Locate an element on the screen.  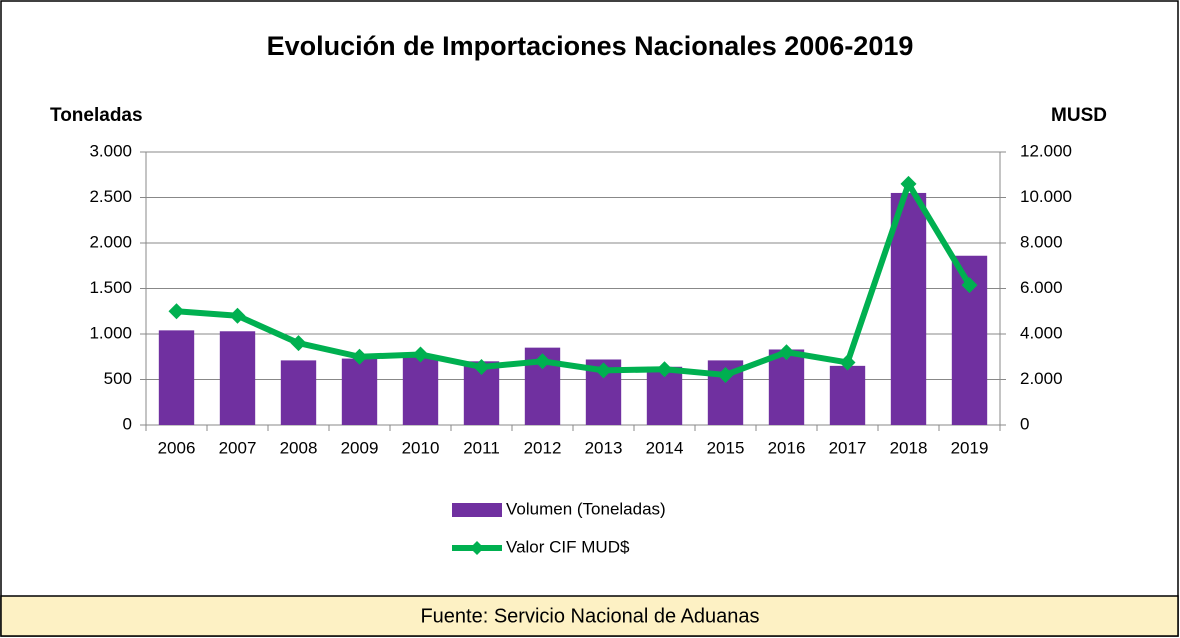
x-tick-label: 2012 is located at coordinates (543, 447).